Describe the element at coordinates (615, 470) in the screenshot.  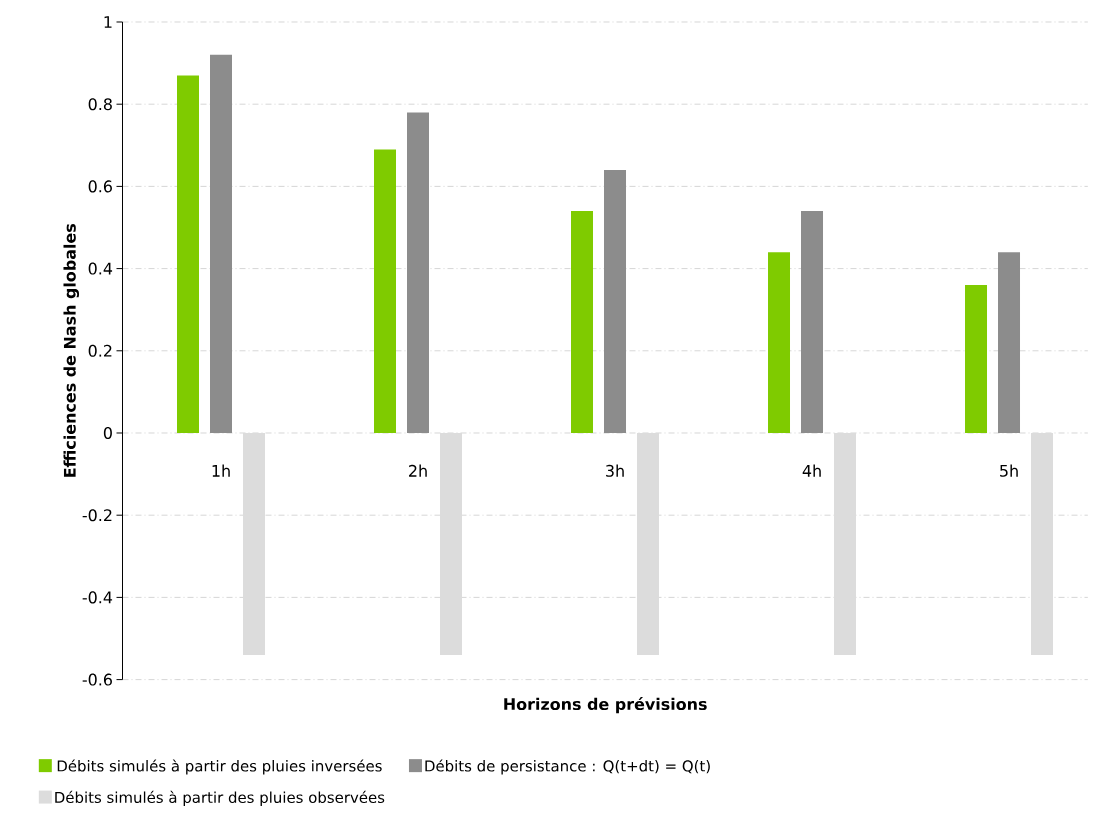
I see `x-tick-label: 3h` at that location.